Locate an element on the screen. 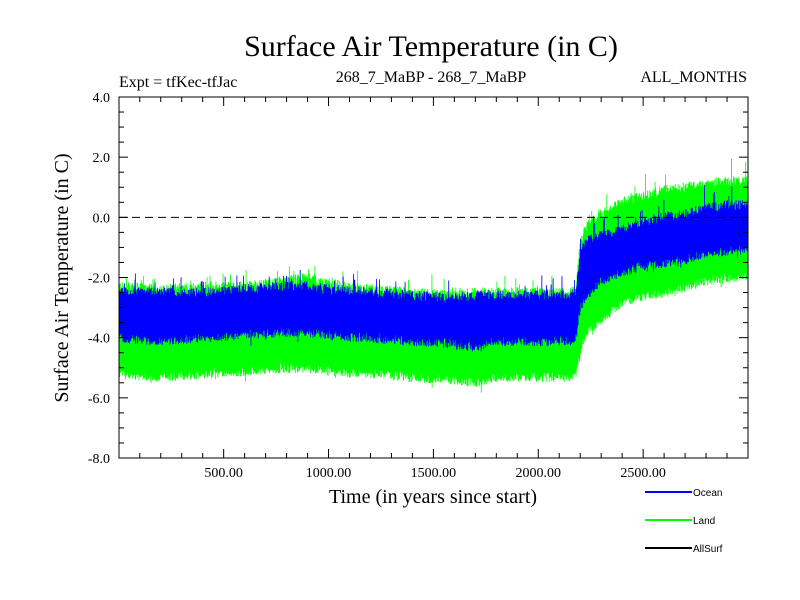 The height and width of the screenshot is (600, 800). legend-label: Land is located at coordinates (704, 521).